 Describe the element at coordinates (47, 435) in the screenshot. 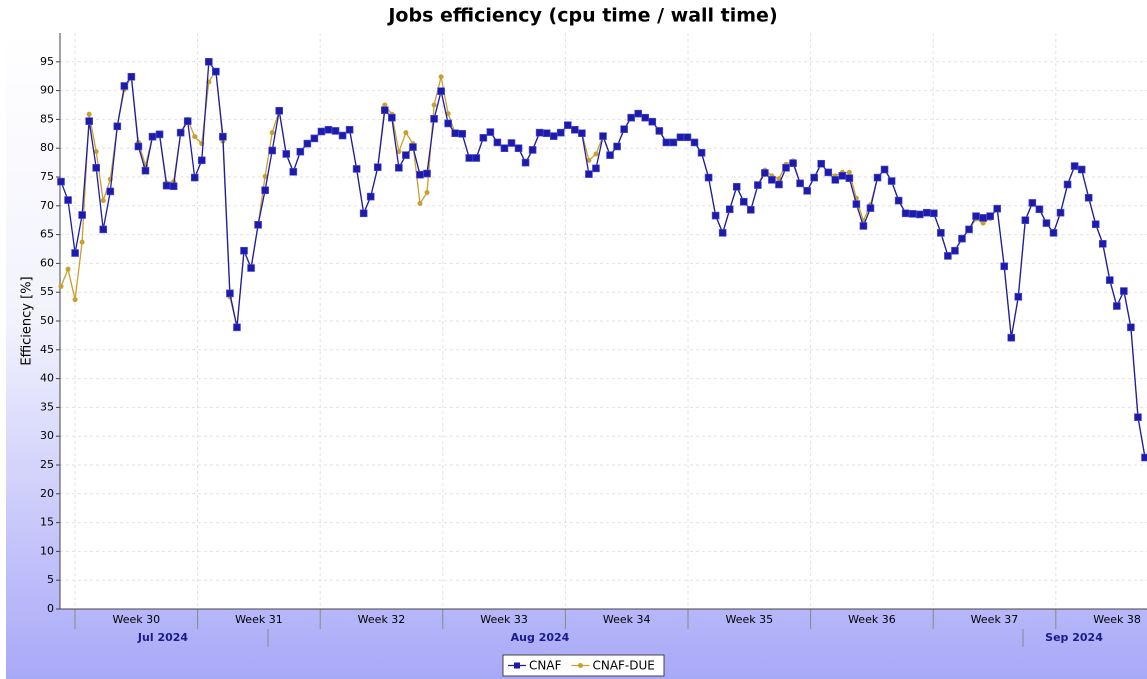

I see `y-tick-label: 30` at that location.